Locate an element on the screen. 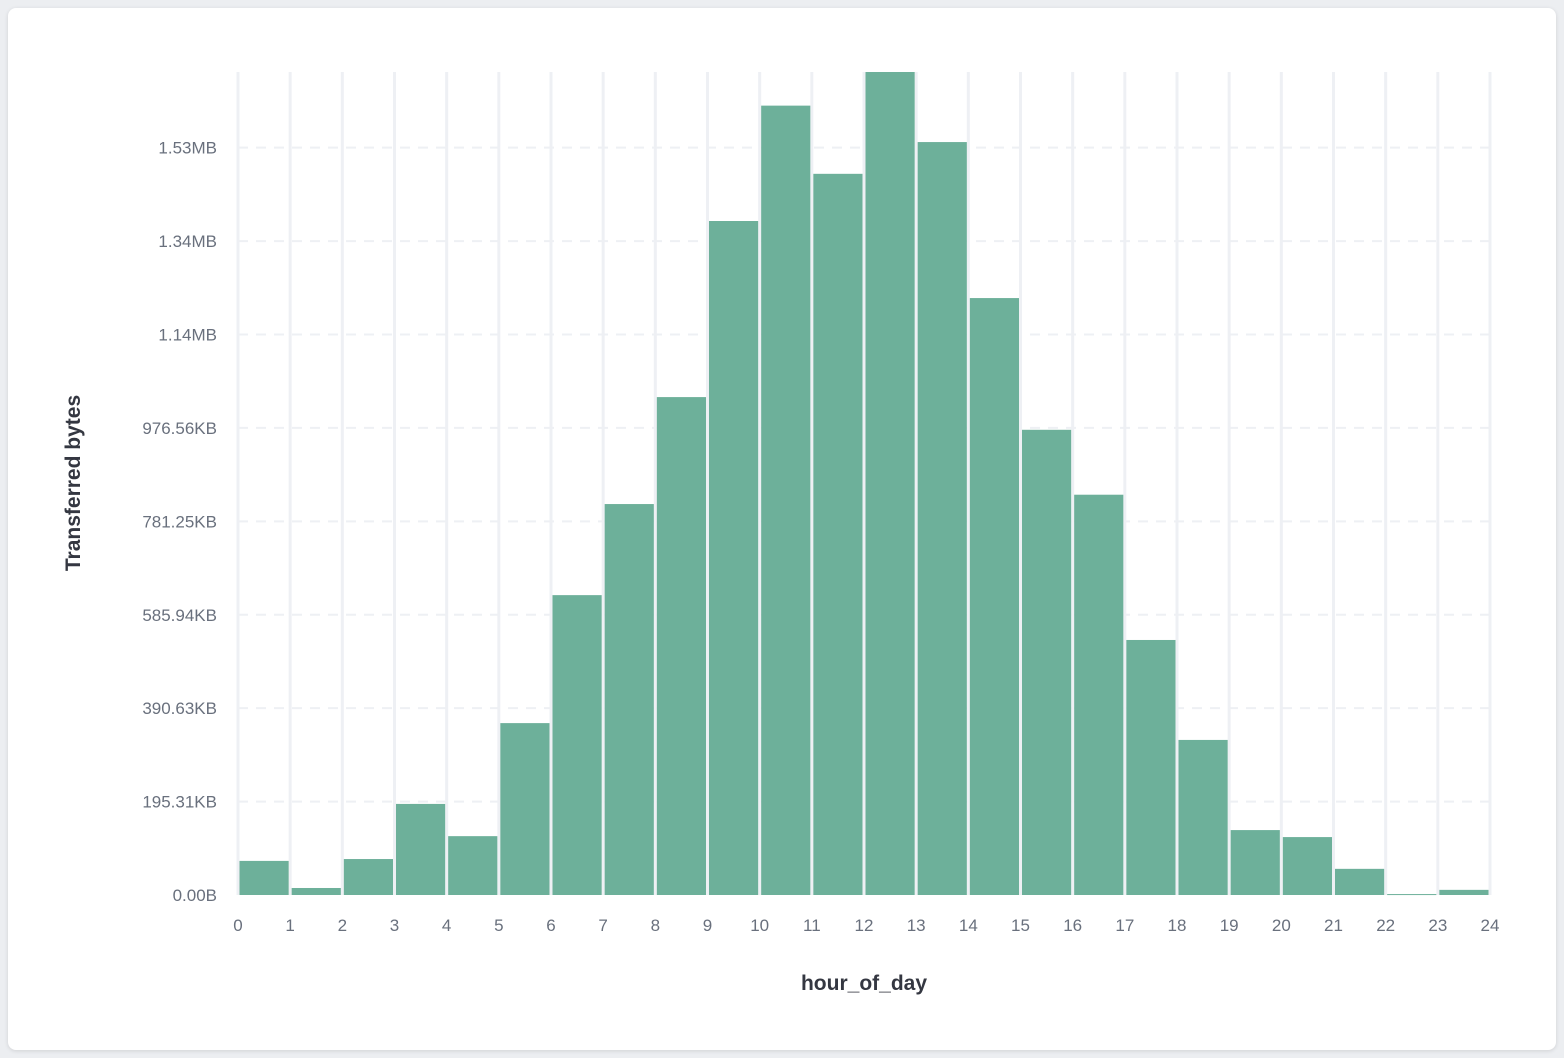 The width and height of the screenshot is (1564, 1058). x-tick-label: 14 is located at coordinates (968, 925).